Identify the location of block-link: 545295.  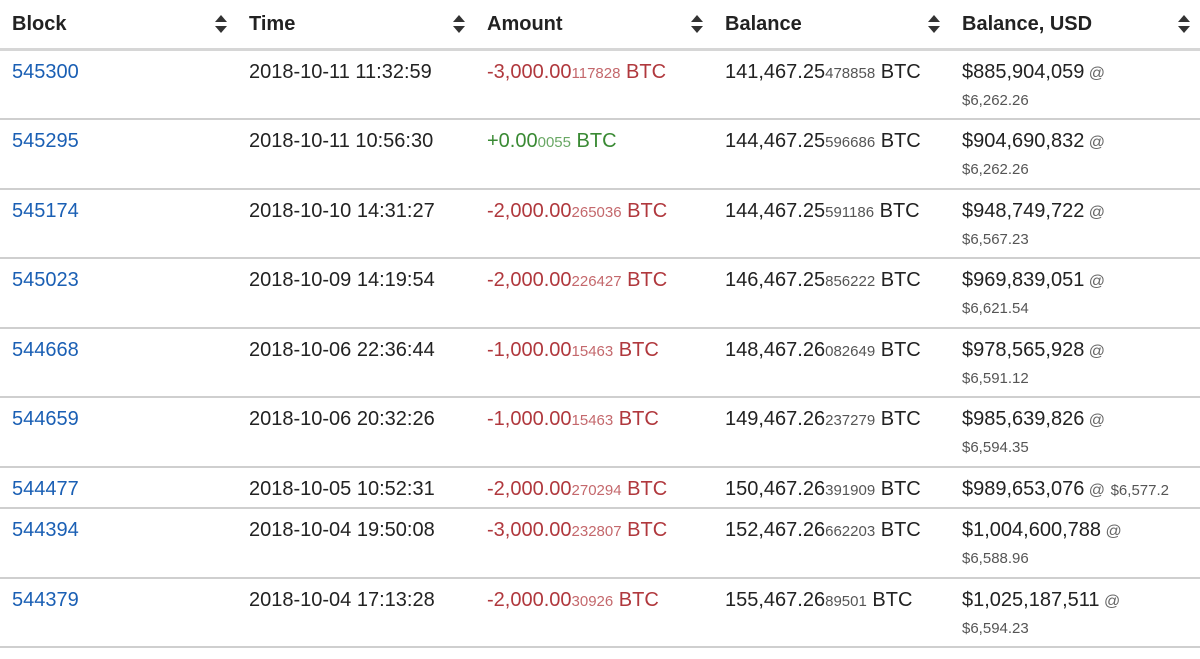
(45, 141).